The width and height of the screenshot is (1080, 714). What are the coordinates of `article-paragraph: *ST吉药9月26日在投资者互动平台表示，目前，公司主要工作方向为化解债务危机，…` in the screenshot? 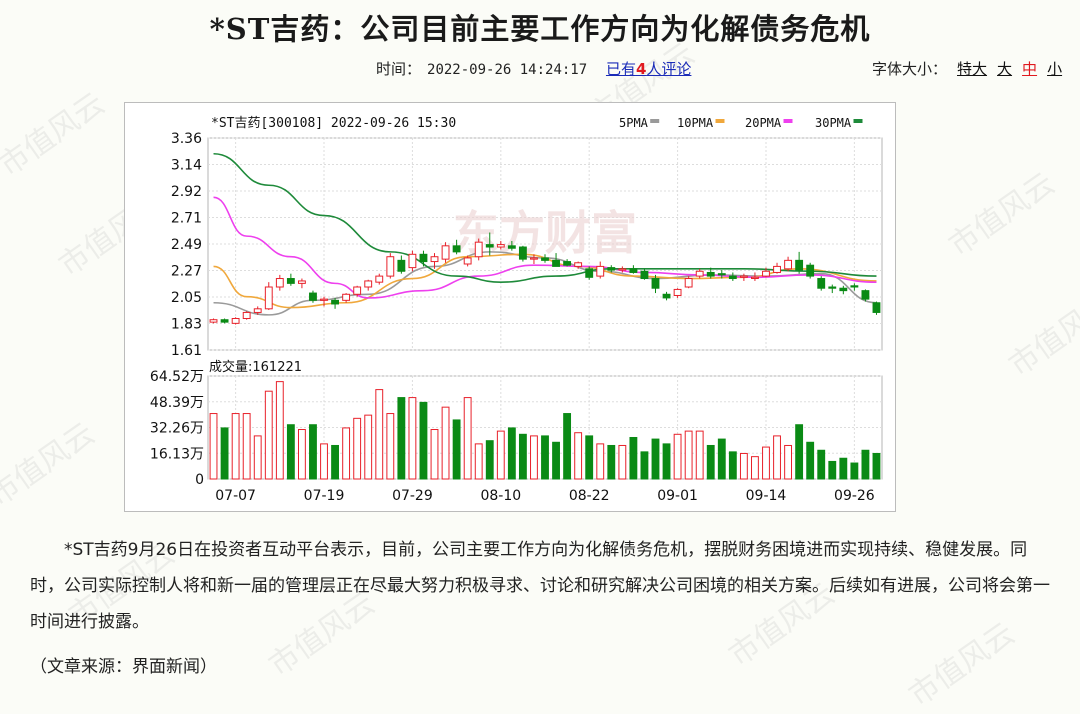 It's located at (540, 586).